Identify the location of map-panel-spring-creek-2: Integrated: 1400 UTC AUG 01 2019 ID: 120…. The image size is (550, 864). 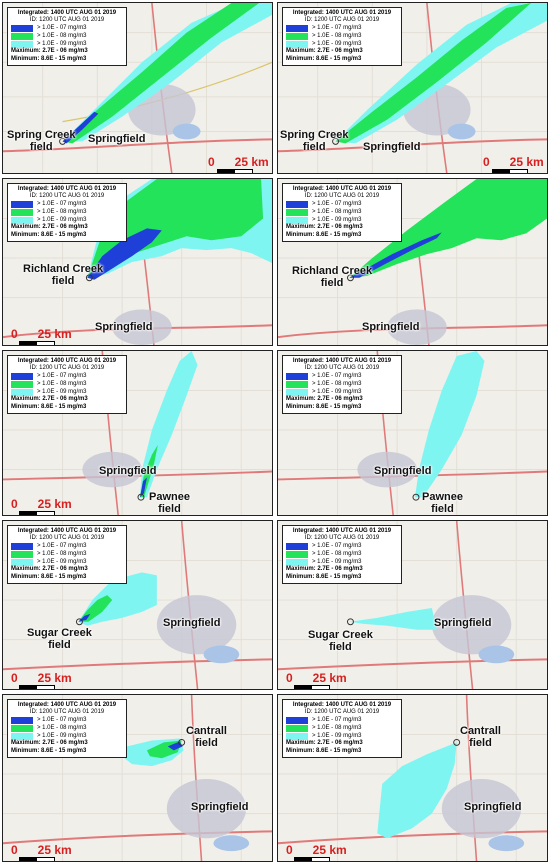
(412, 88).